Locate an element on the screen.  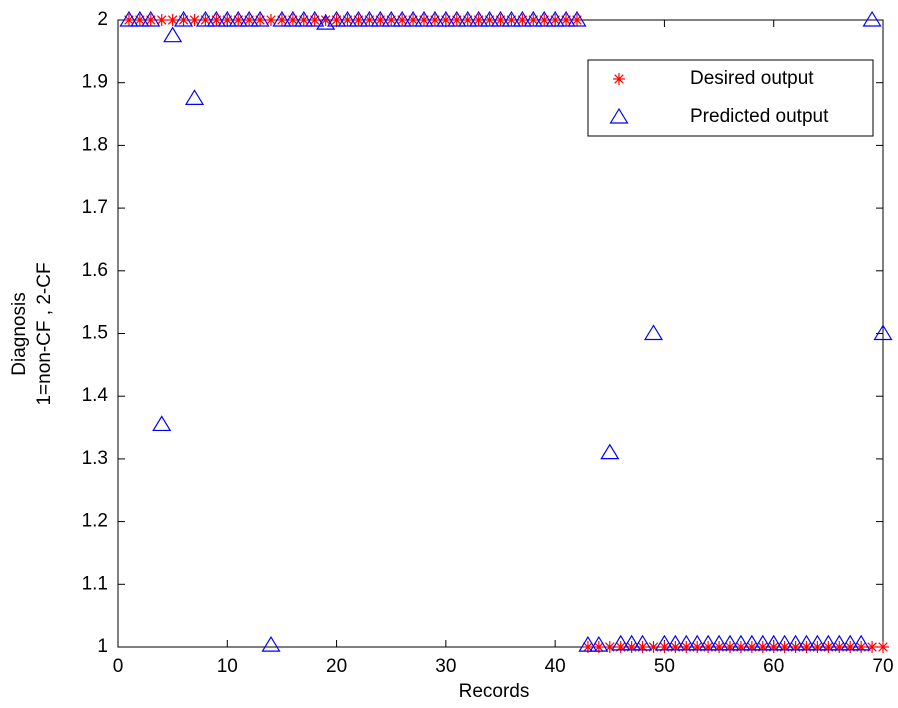
asterisk-stroke is located at coordinates (619, 79).